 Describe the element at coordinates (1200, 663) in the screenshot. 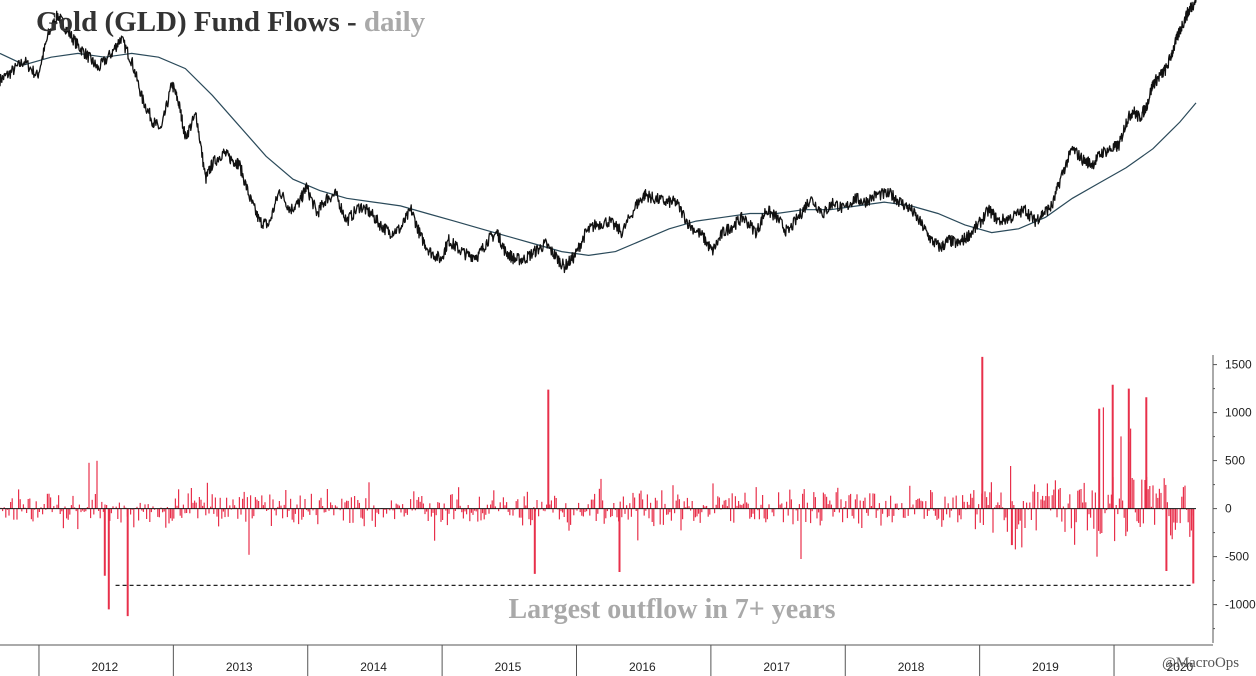

I see `credit-label: @MacroOps` at that location.